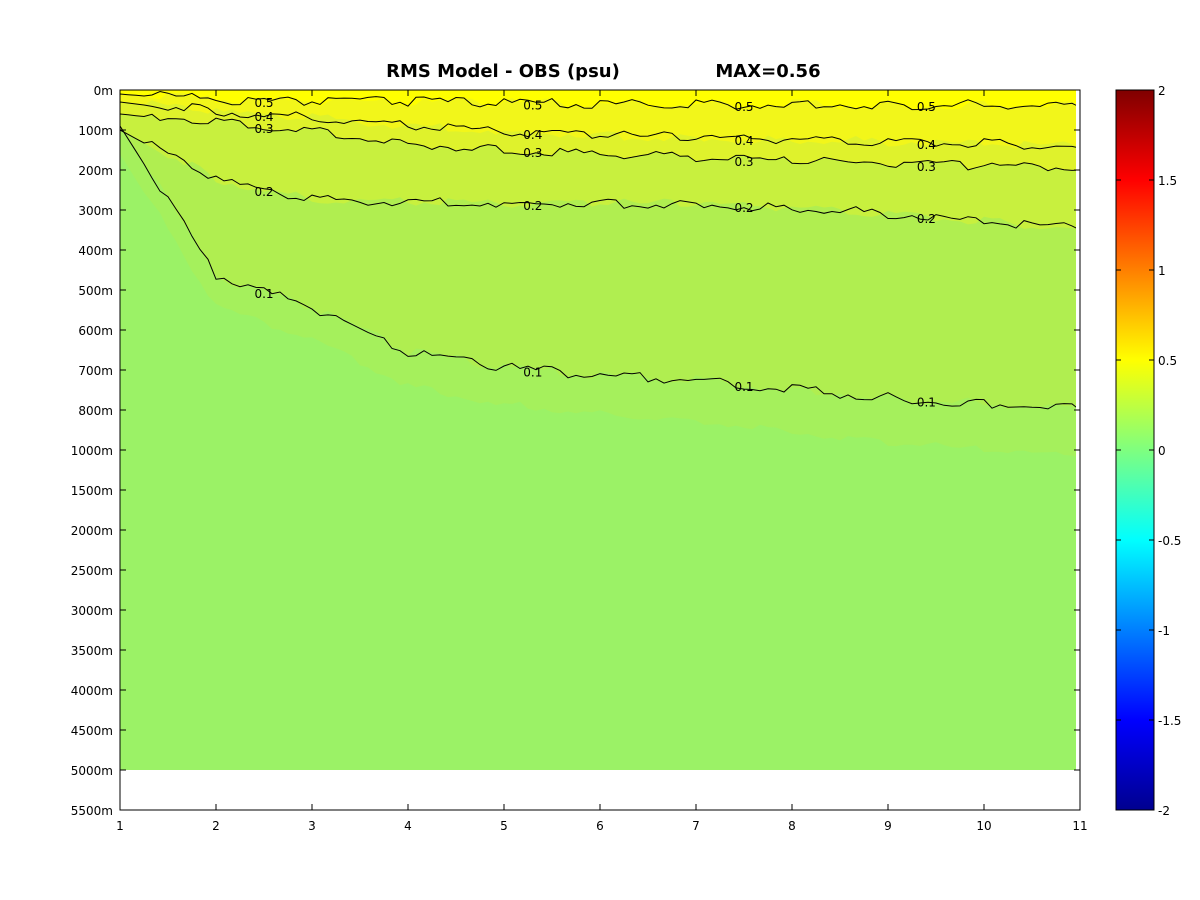  I want to click on x-tick-label: 5, so click(504, 826).